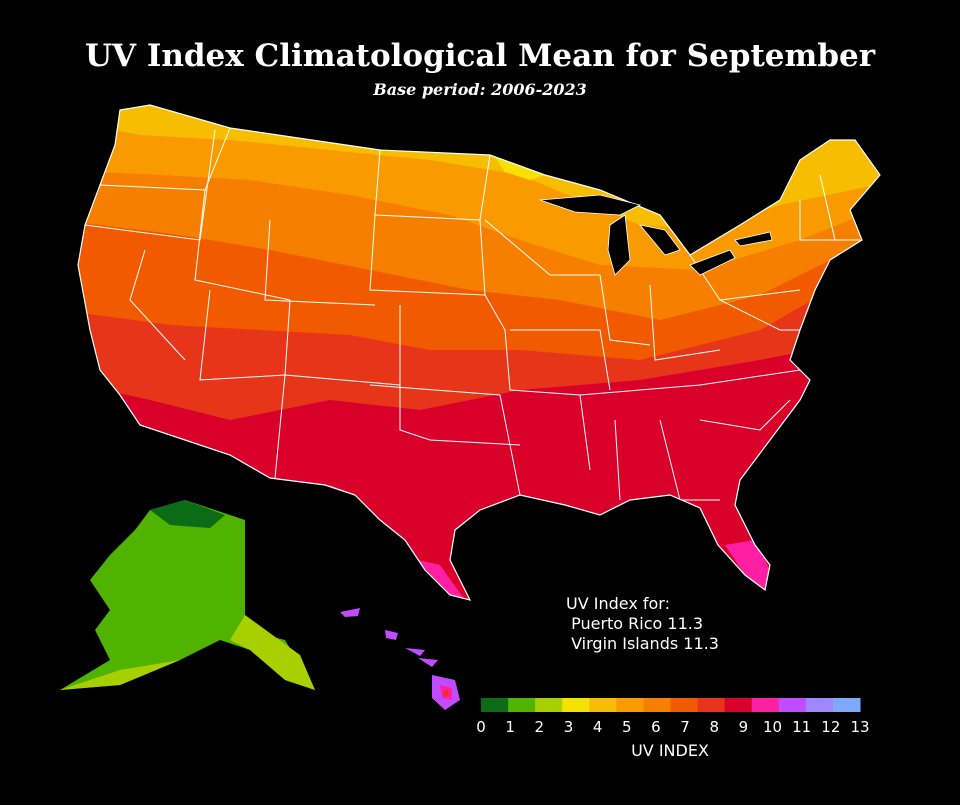  What do you see at coordinates (635, 623) in the screenshot?
I see `note-line-puerto-rico: Puerto Rico 11.3` at bounding box center [635, 623].